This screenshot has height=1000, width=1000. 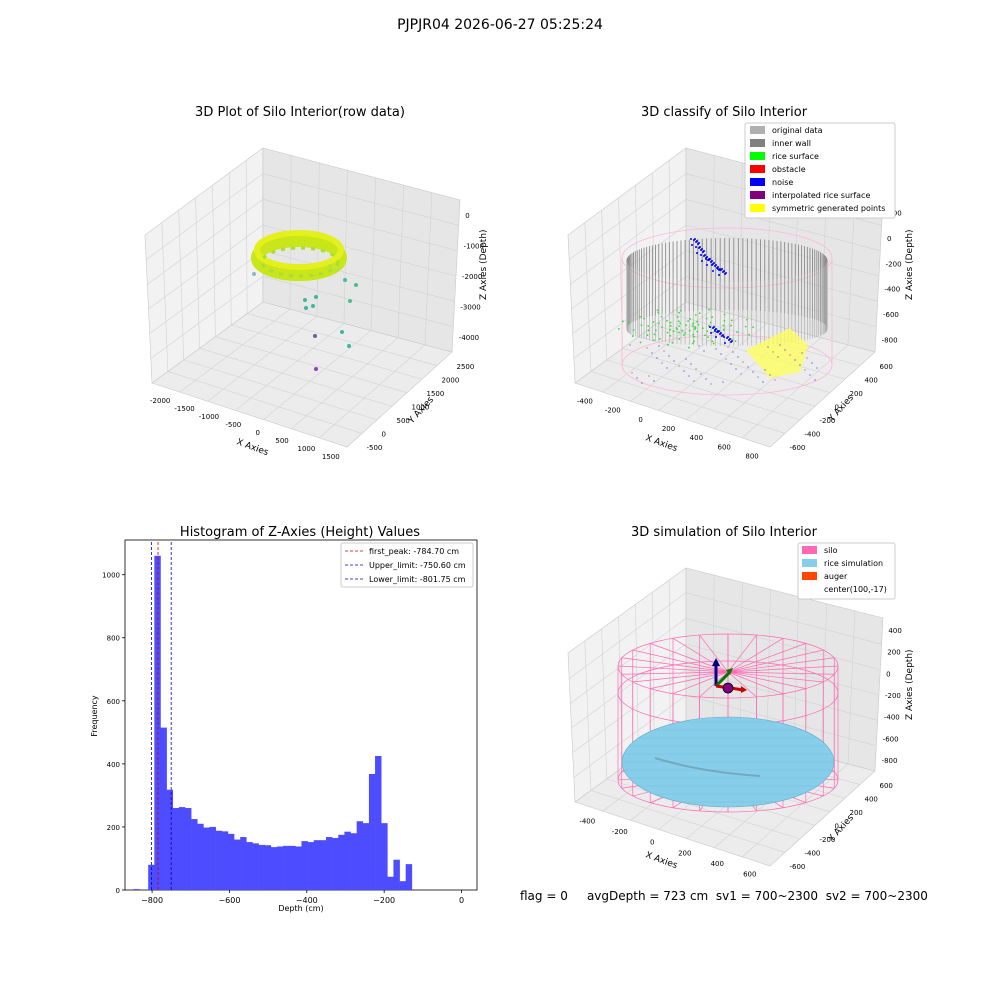 I want to click on classify-legend-label: original data, so click(x=797, y=130).